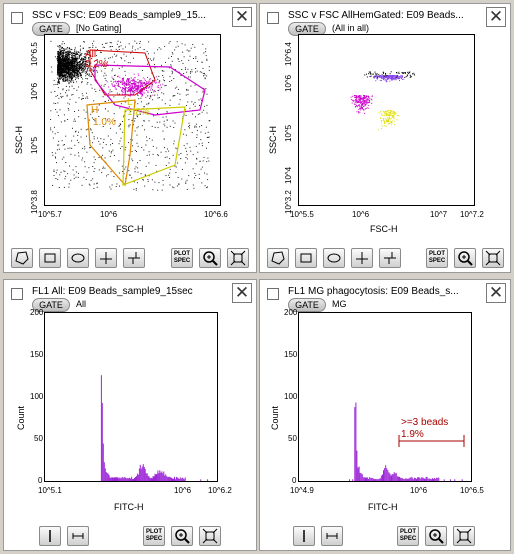 The height and width of the screenshot is (554, 514). Describe the element at coordinates (302, 214) in the screenshot. I see `x-tick: 10^5.5` at that location.